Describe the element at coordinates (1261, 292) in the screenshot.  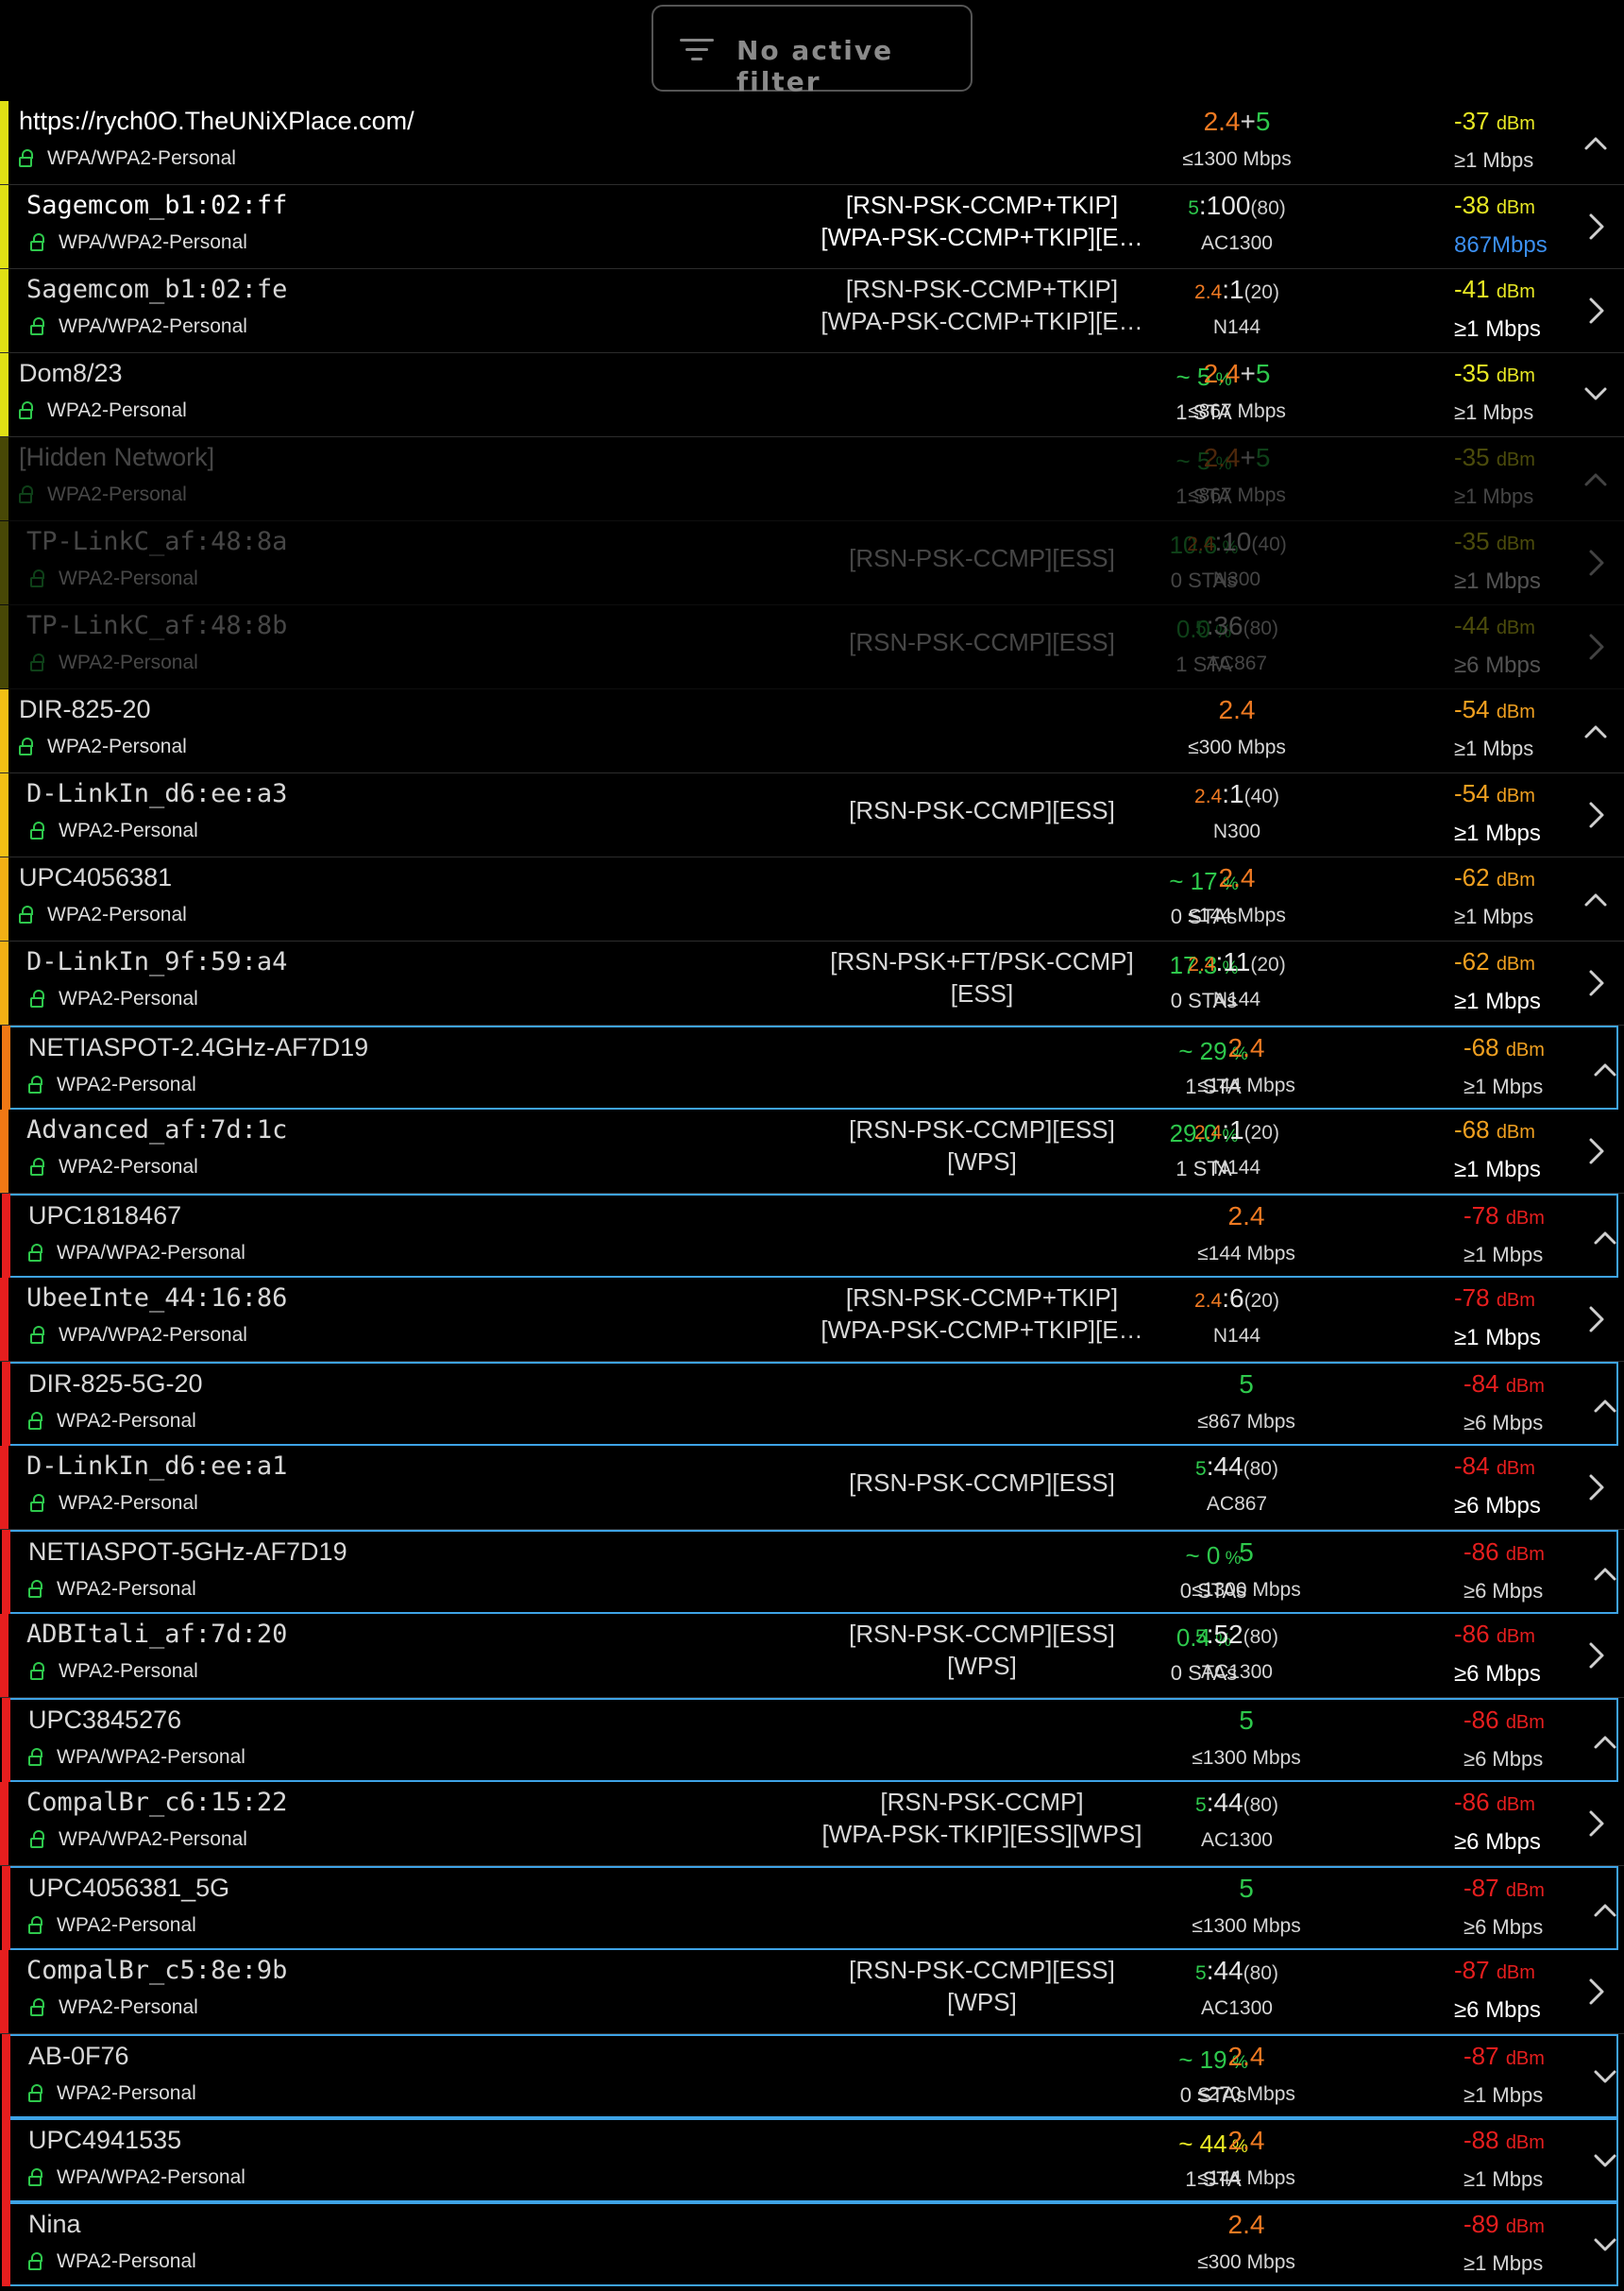
I see `channel-width: (20)` at that location.